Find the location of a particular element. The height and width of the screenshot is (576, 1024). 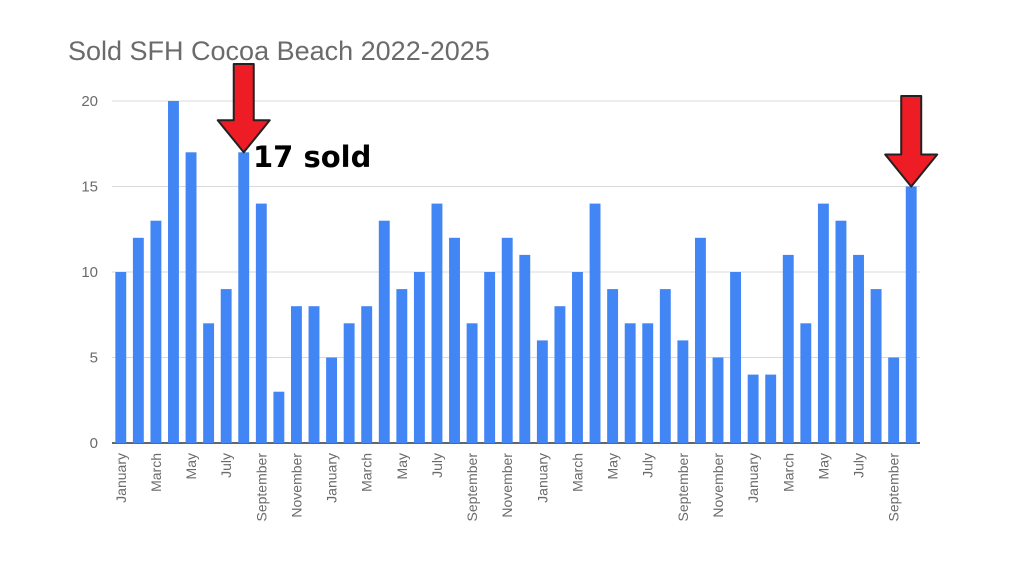

y-tick-label: 15 is located at coordinates (89, 187).